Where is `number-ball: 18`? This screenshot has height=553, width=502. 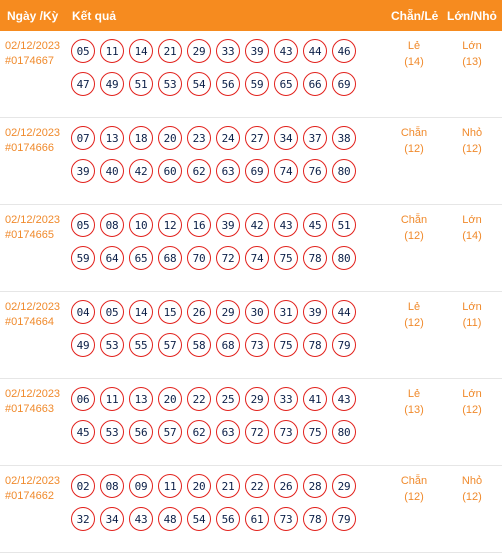
number-ball: 18 is located at coordinates (141, 138).